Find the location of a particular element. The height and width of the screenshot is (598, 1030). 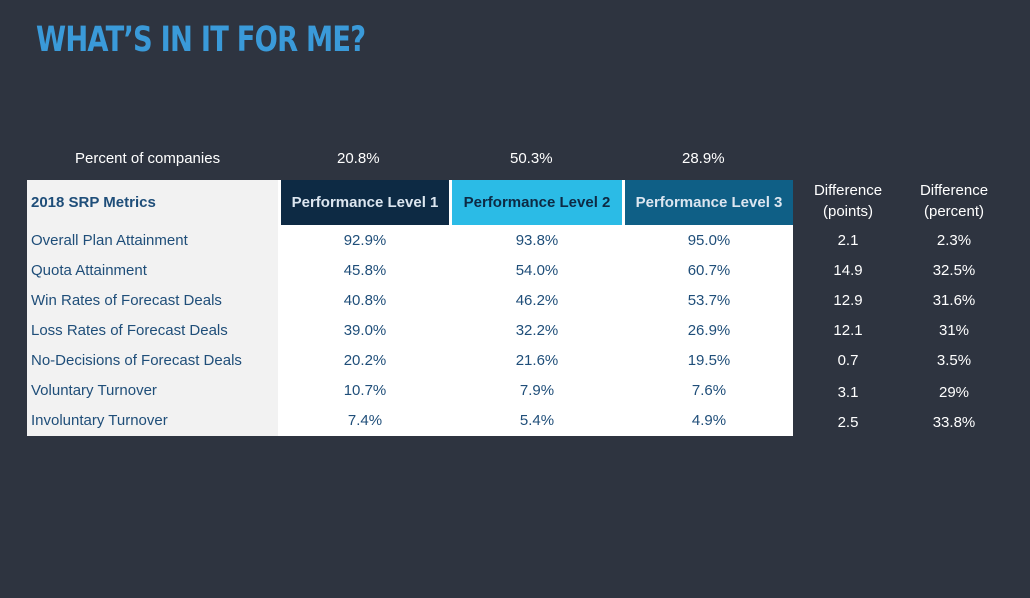

table-row: Involuntary Turnover 7.4% 5.4% 4.9% is located at coordinates (410, 421).